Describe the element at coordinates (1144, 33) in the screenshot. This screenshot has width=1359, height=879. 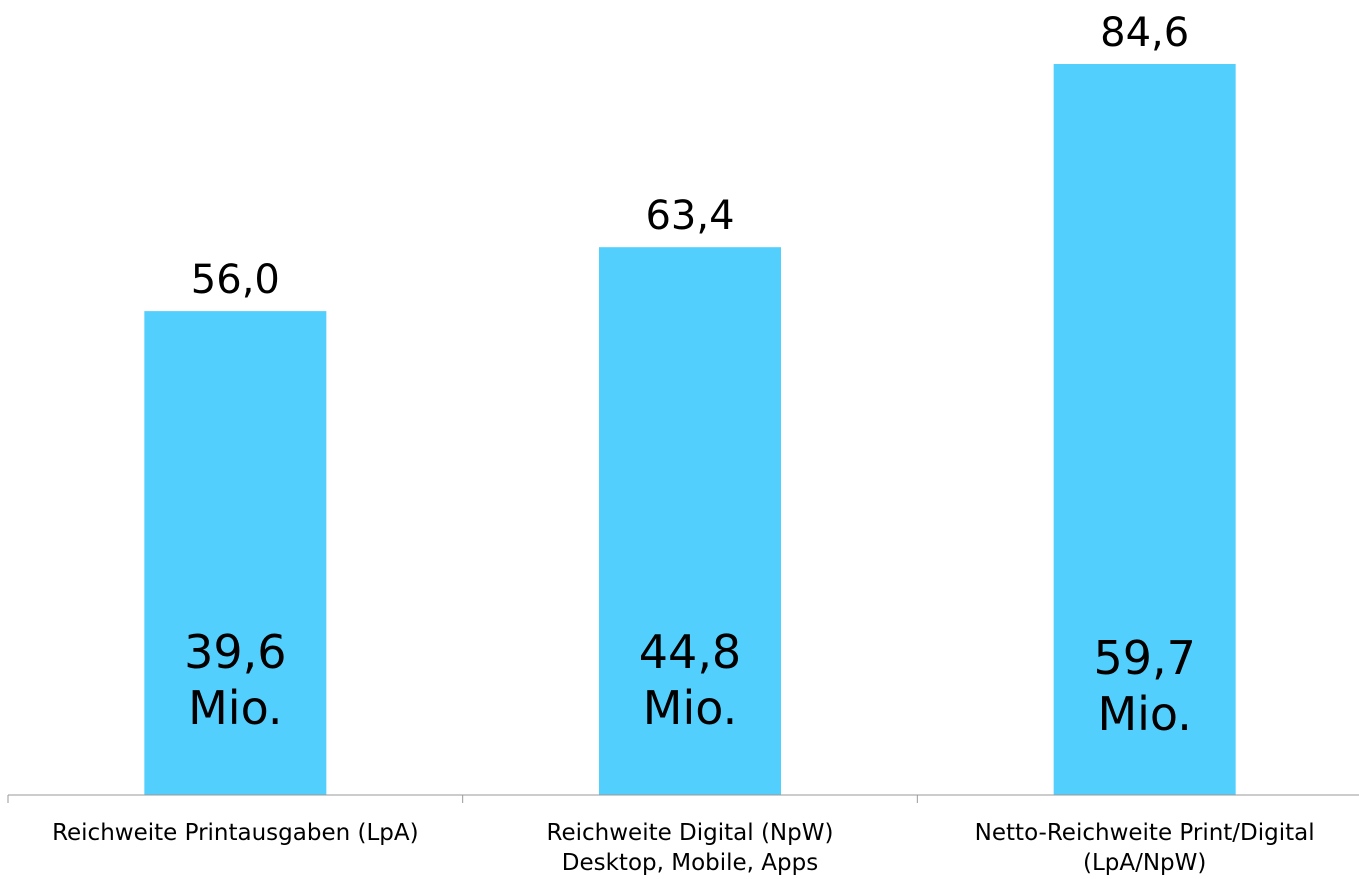
I see `value-label-3: 84,6` at that location.